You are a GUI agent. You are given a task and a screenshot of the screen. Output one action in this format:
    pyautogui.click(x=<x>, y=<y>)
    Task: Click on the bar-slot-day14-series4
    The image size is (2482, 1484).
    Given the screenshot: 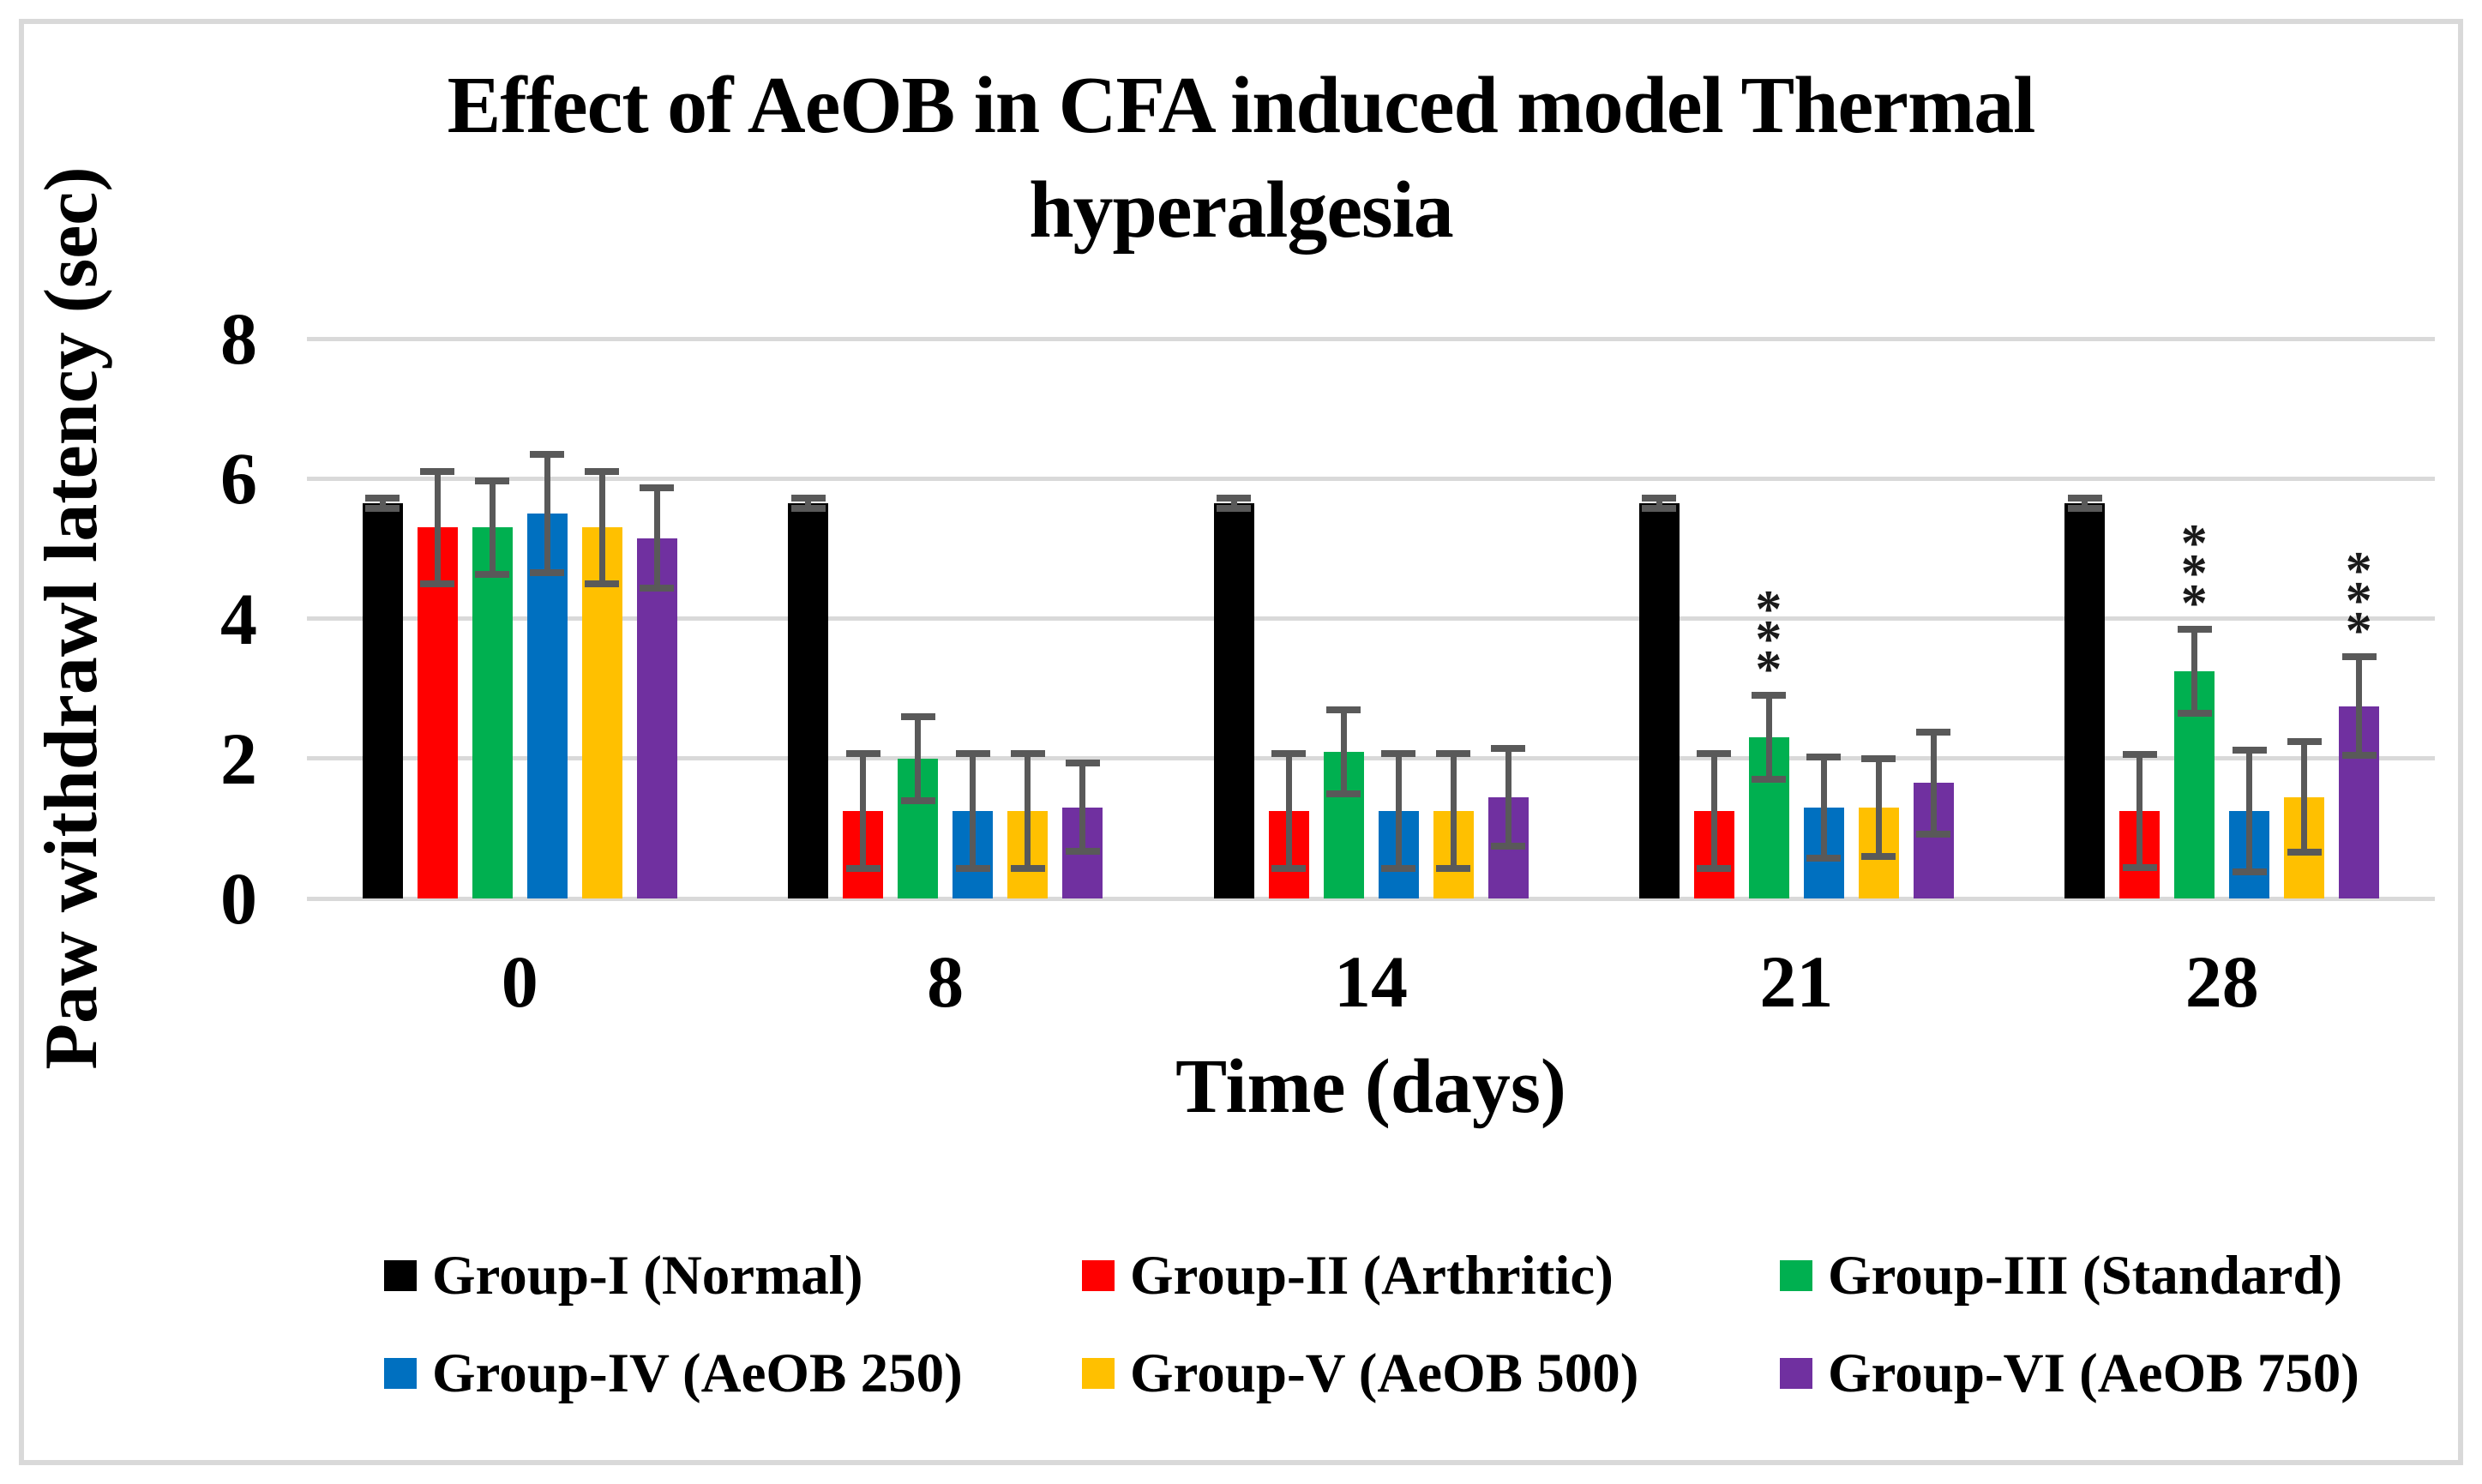 What is the action you would take?
    pyautogui.click(x=1398, y=618)
    